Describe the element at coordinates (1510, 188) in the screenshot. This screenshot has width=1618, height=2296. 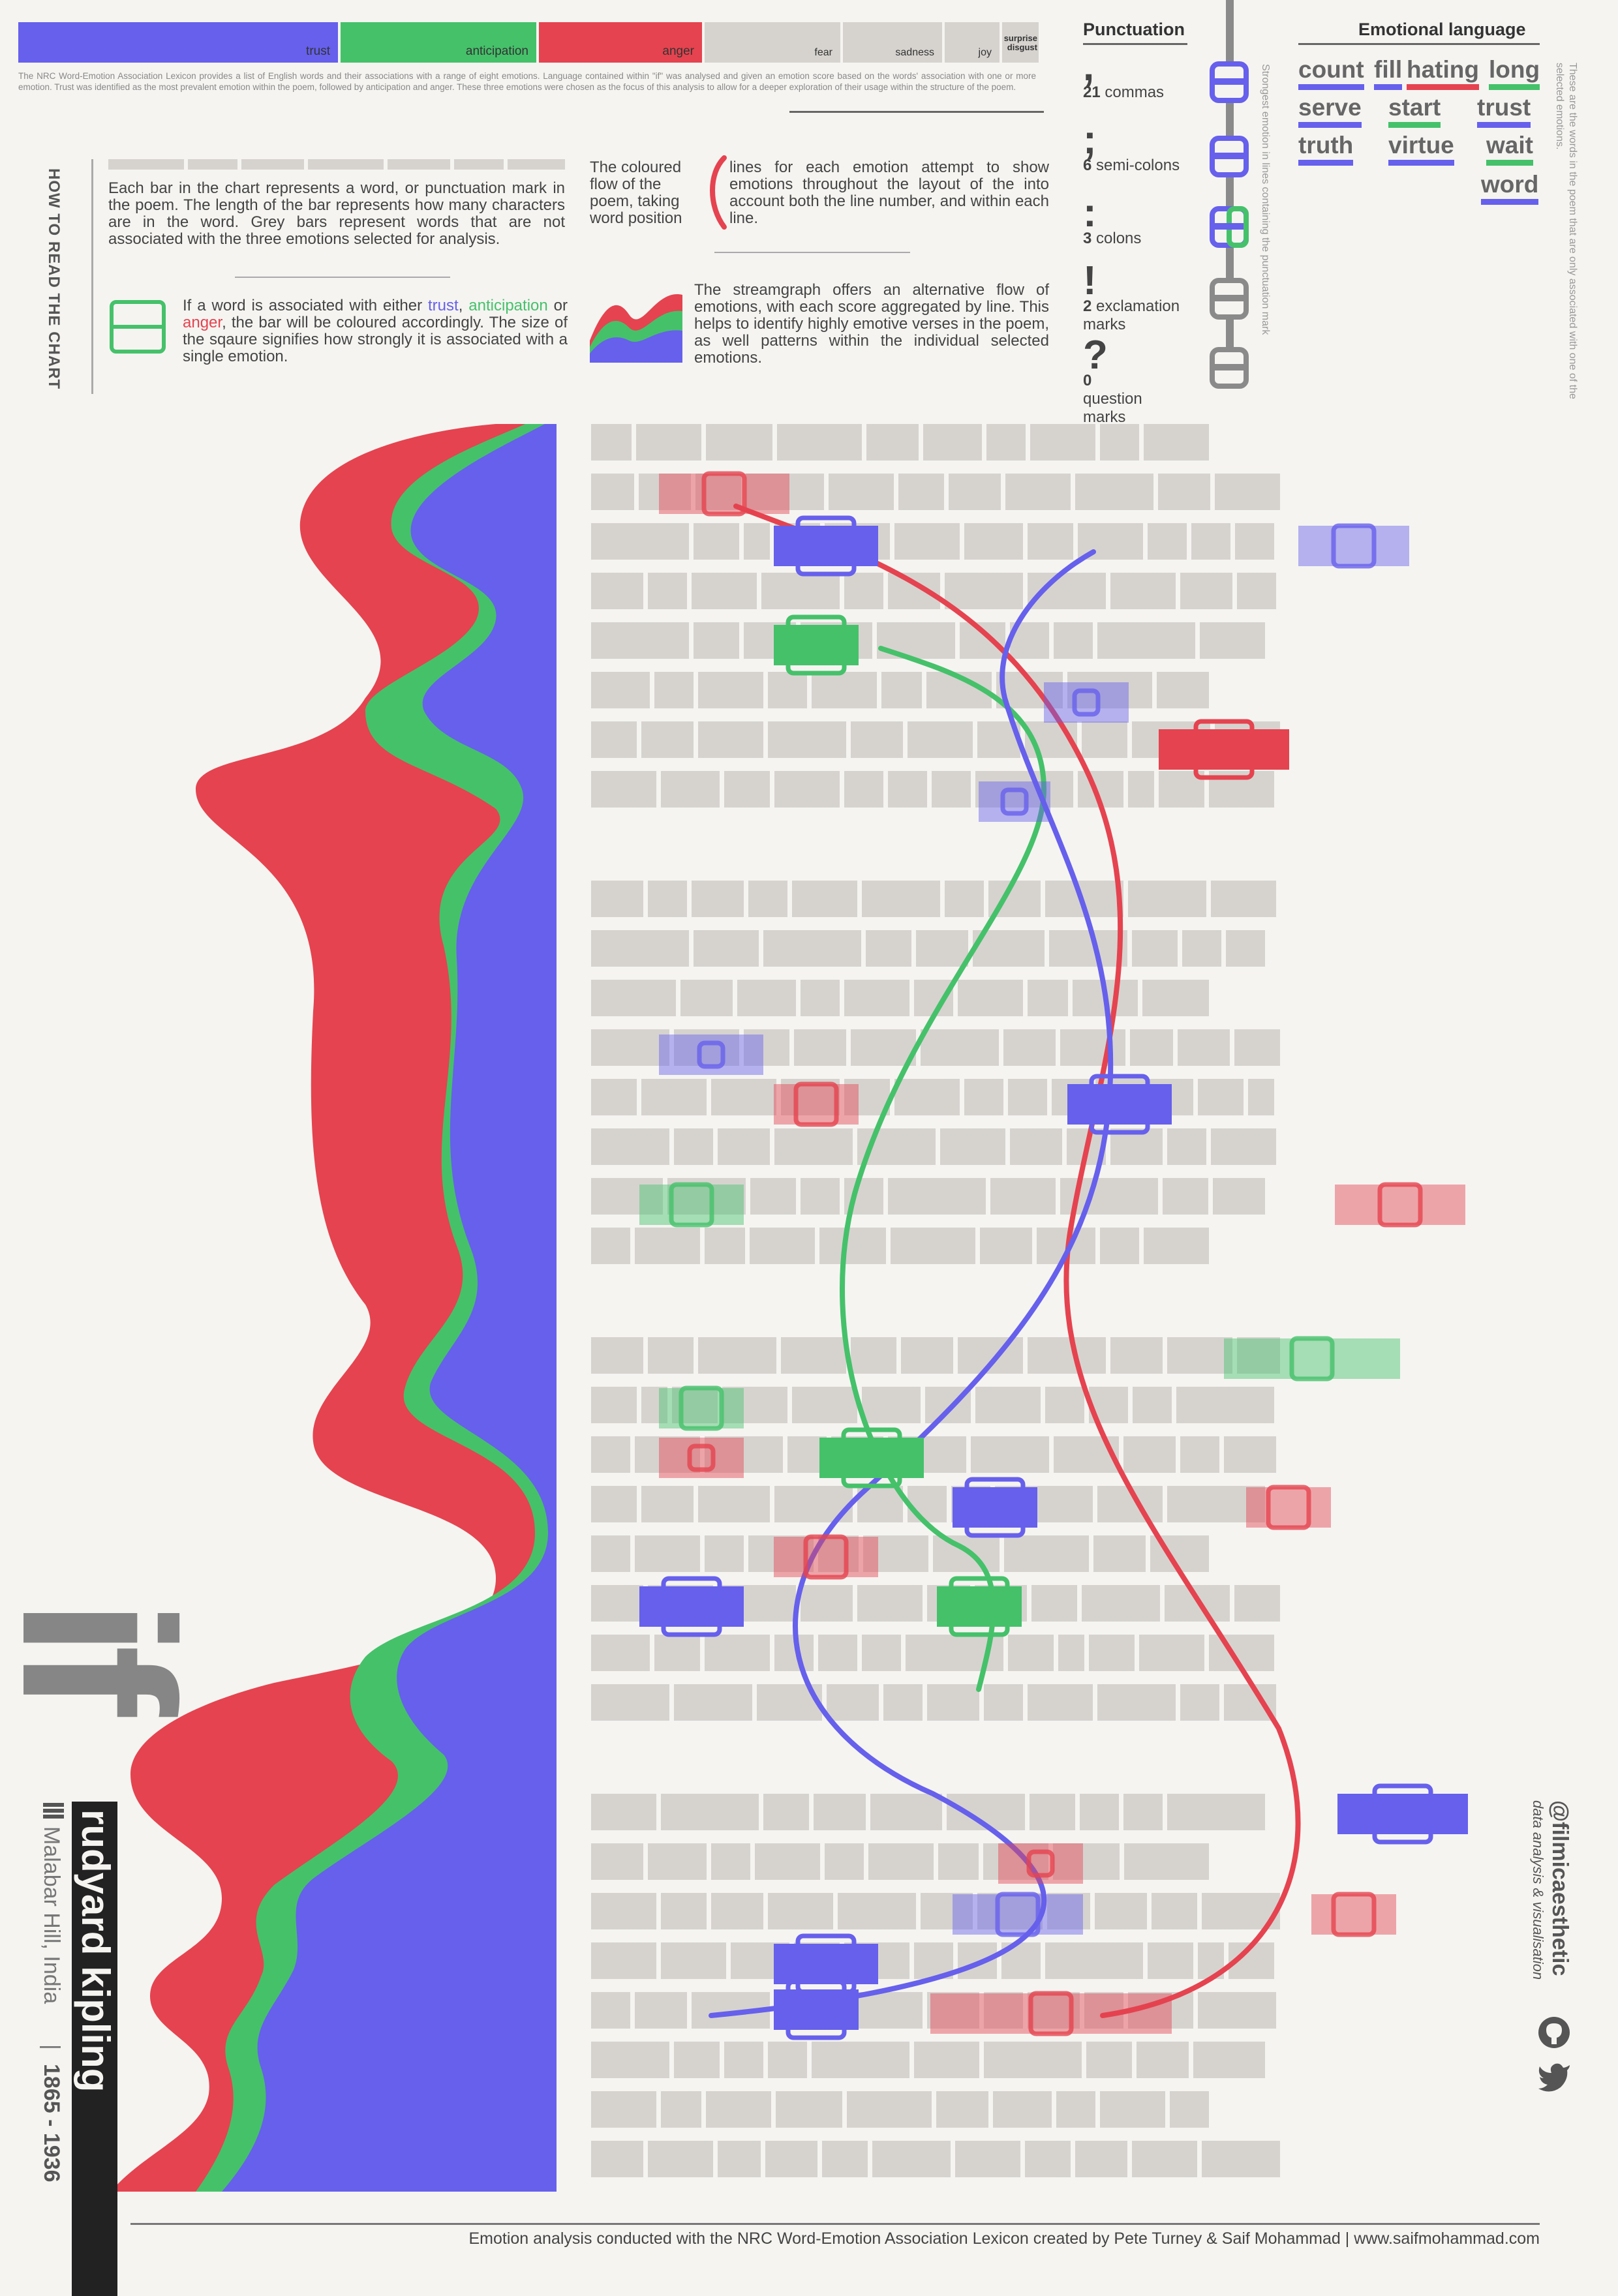
I see `word-word: word` at that location.